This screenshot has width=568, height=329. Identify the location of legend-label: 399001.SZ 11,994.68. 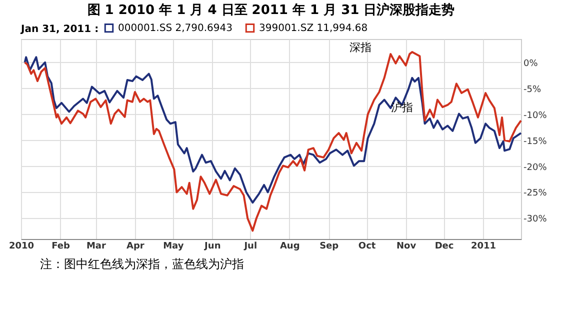
(313, 28).